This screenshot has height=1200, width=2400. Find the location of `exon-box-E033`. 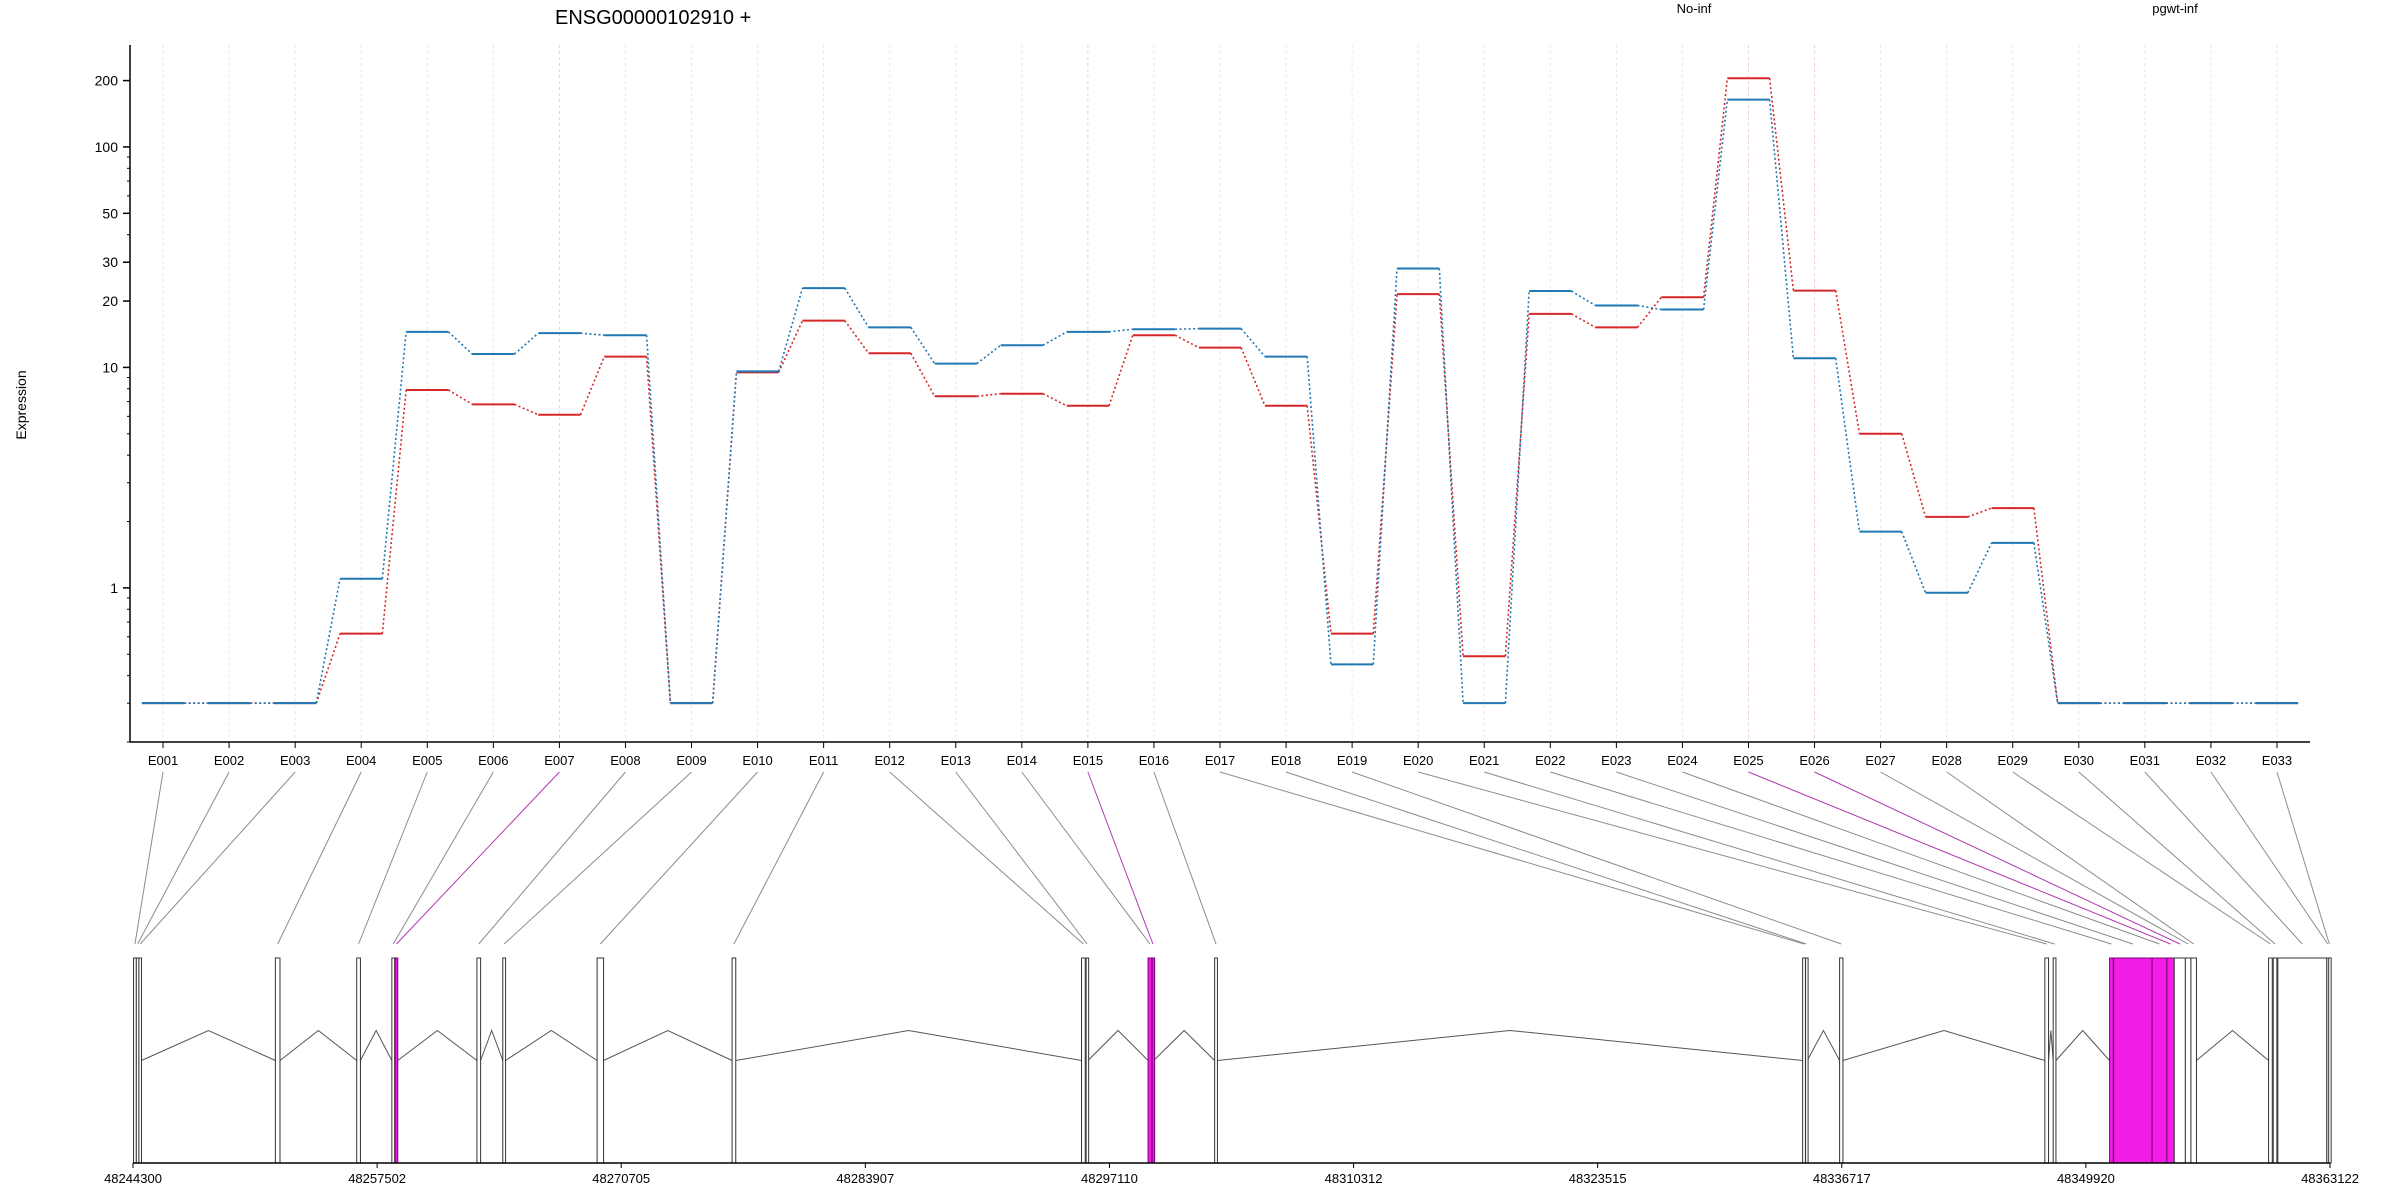

exon-box-E033 is located at coordinates (2330, 1060).